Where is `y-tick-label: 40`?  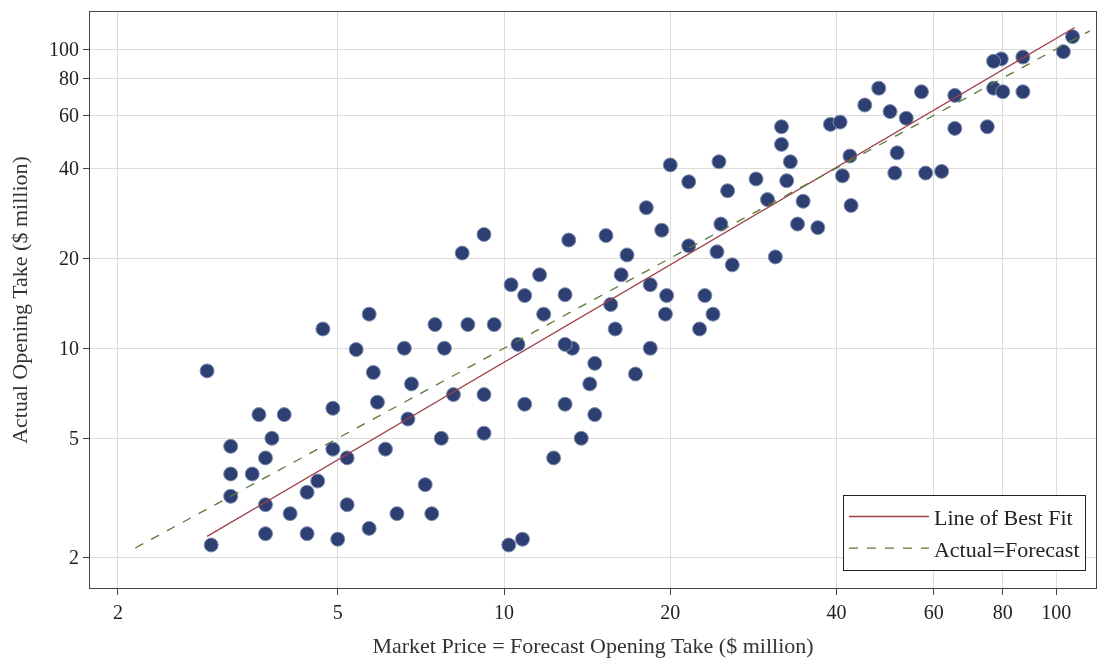
y-tick-label: 40 is located at coordinates (69, 168).